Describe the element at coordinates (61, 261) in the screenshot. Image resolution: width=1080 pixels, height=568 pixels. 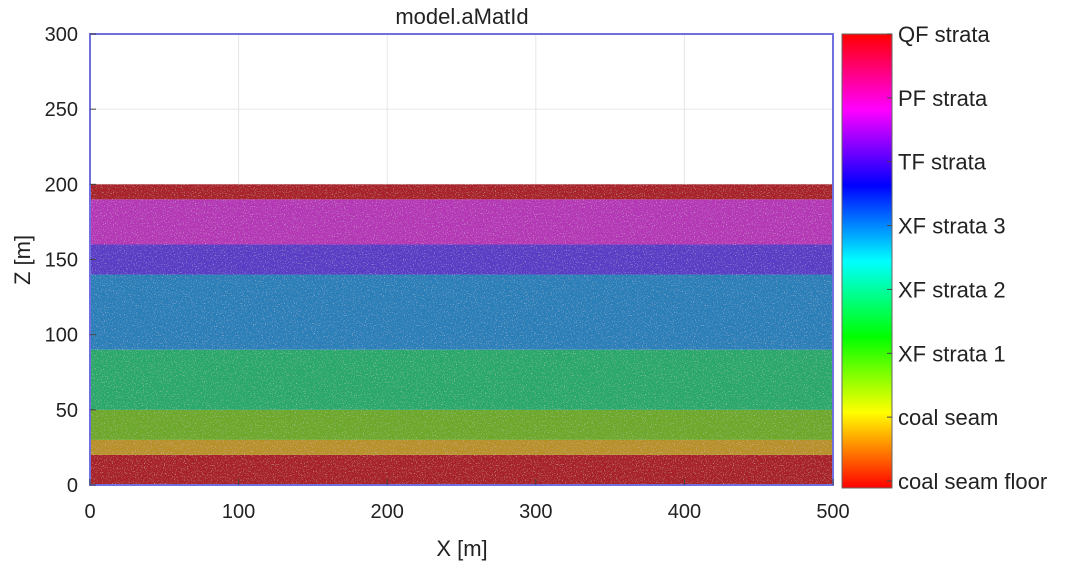
I see `y-tick-label: 150` at that location.